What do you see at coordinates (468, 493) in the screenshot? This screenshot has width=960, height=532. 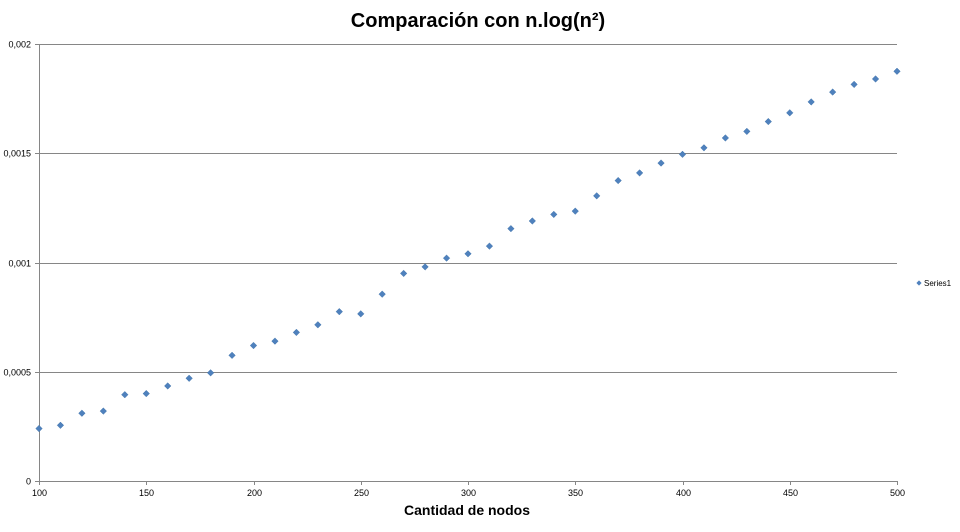 I see `x-tick-label: 300` at bounding box center [468, 493].